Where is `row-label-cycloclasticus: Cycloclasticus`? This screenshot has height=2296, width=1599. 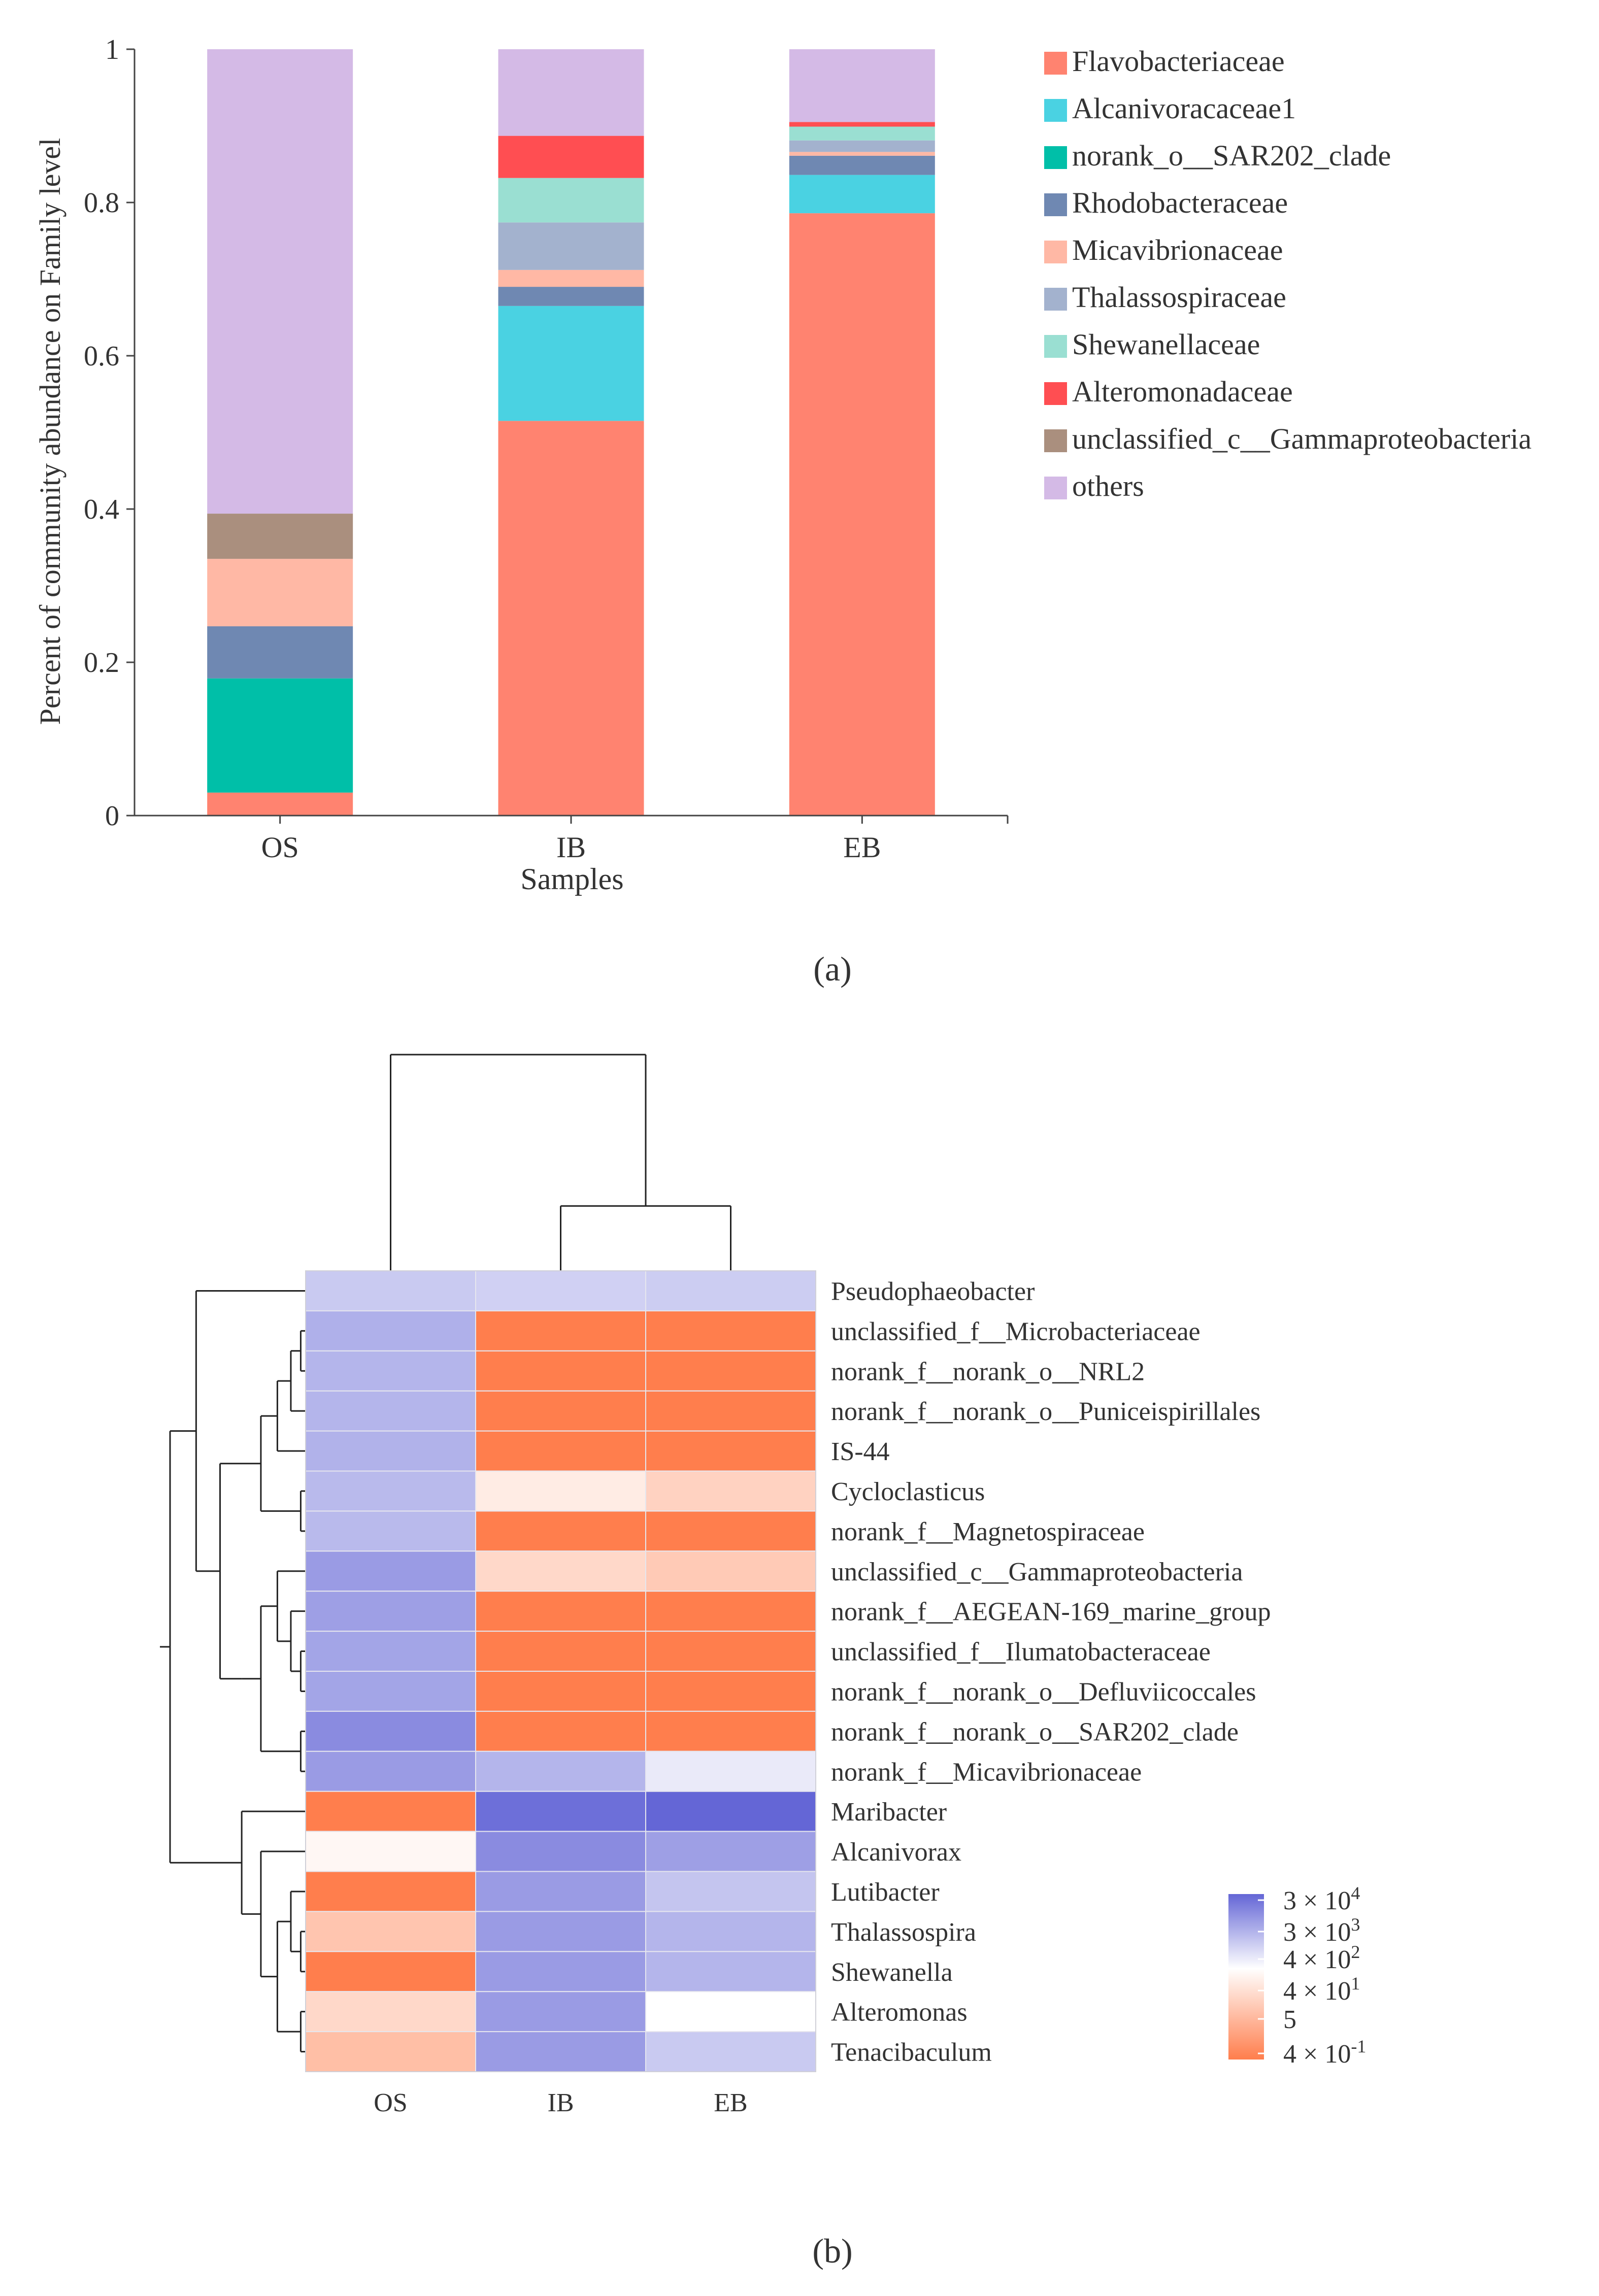 row-label-cycloclasticus: Cycloclasticus is located at coordinates (908, 1491).